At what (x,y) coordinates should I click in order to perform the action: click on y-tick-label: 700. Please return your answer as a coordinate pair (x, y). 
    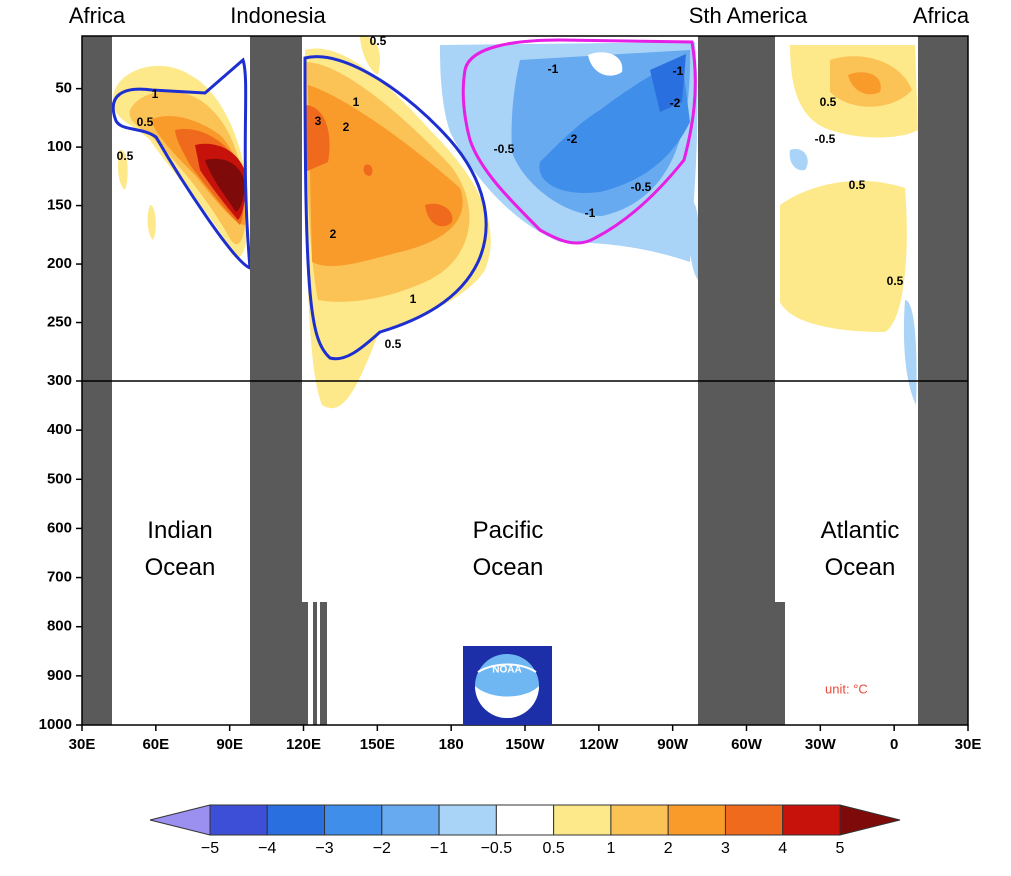
    Looking at the image, I should click on (59, 577).